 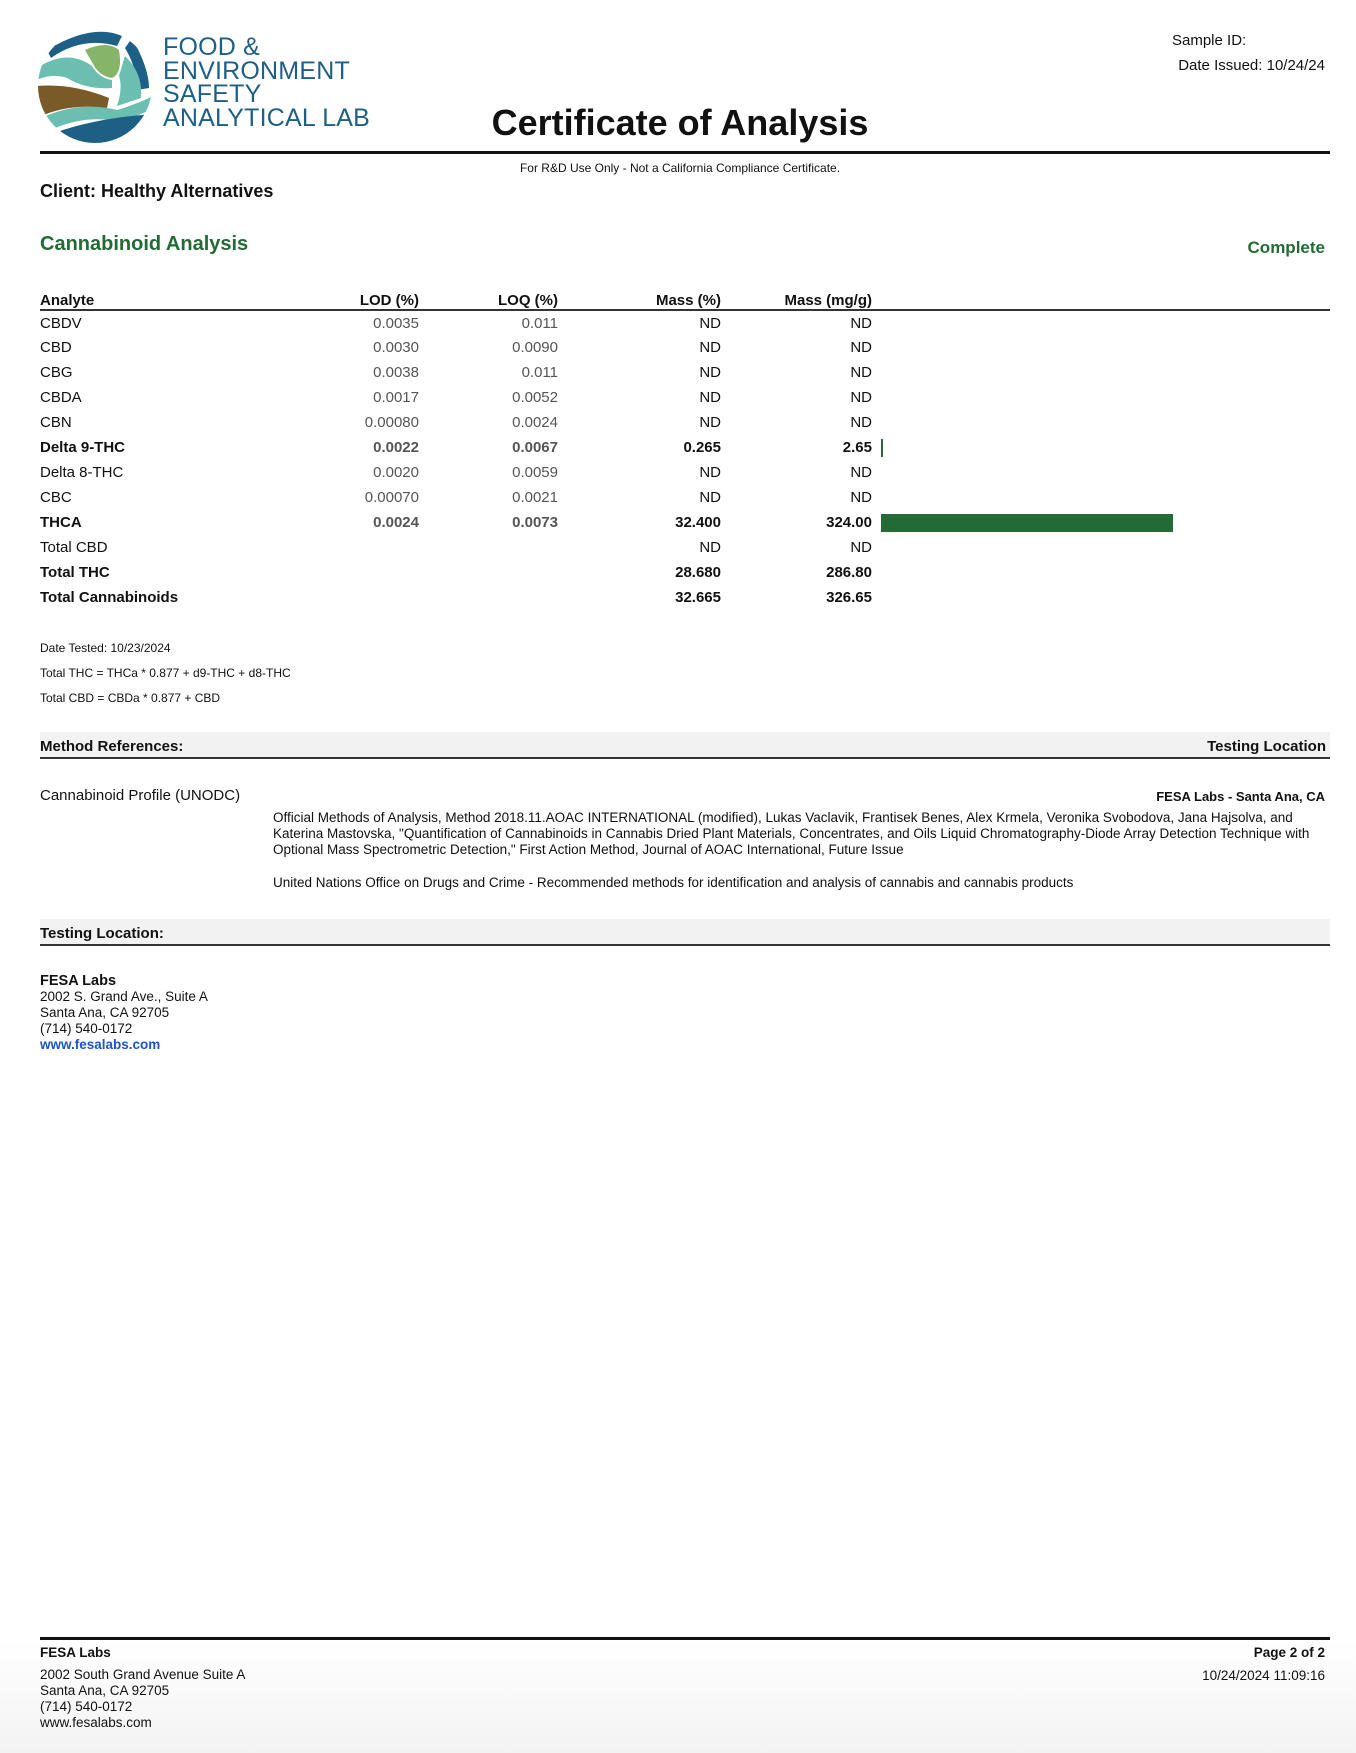 I want to click on lab-logo, so click(x=95, y=86).